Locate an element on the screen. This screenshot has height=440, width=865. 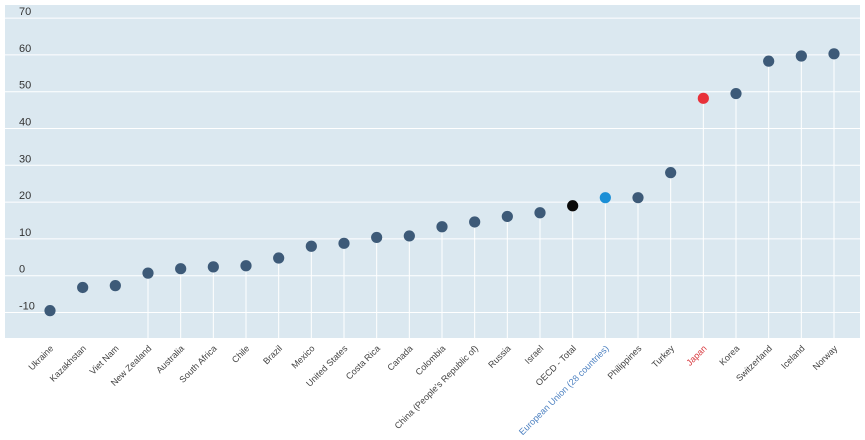
y-tick-label: -10 is located at coordinates (27, 307).